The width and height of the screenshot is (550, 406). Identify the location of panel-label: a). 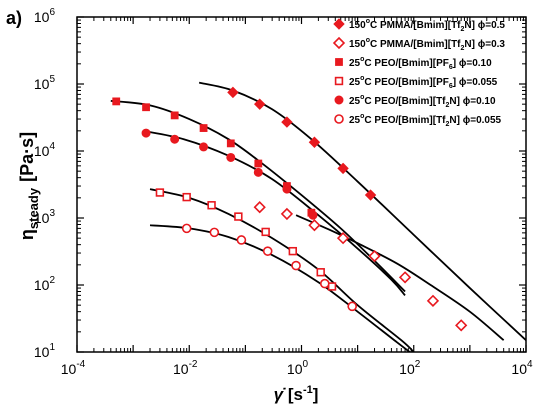
(14, 18).